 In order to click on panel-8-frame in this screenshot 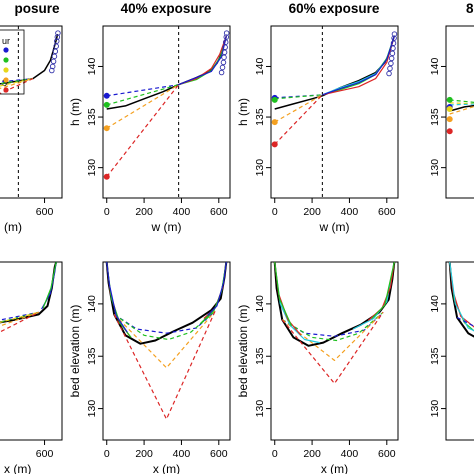, I will do `click(459, 351)`.